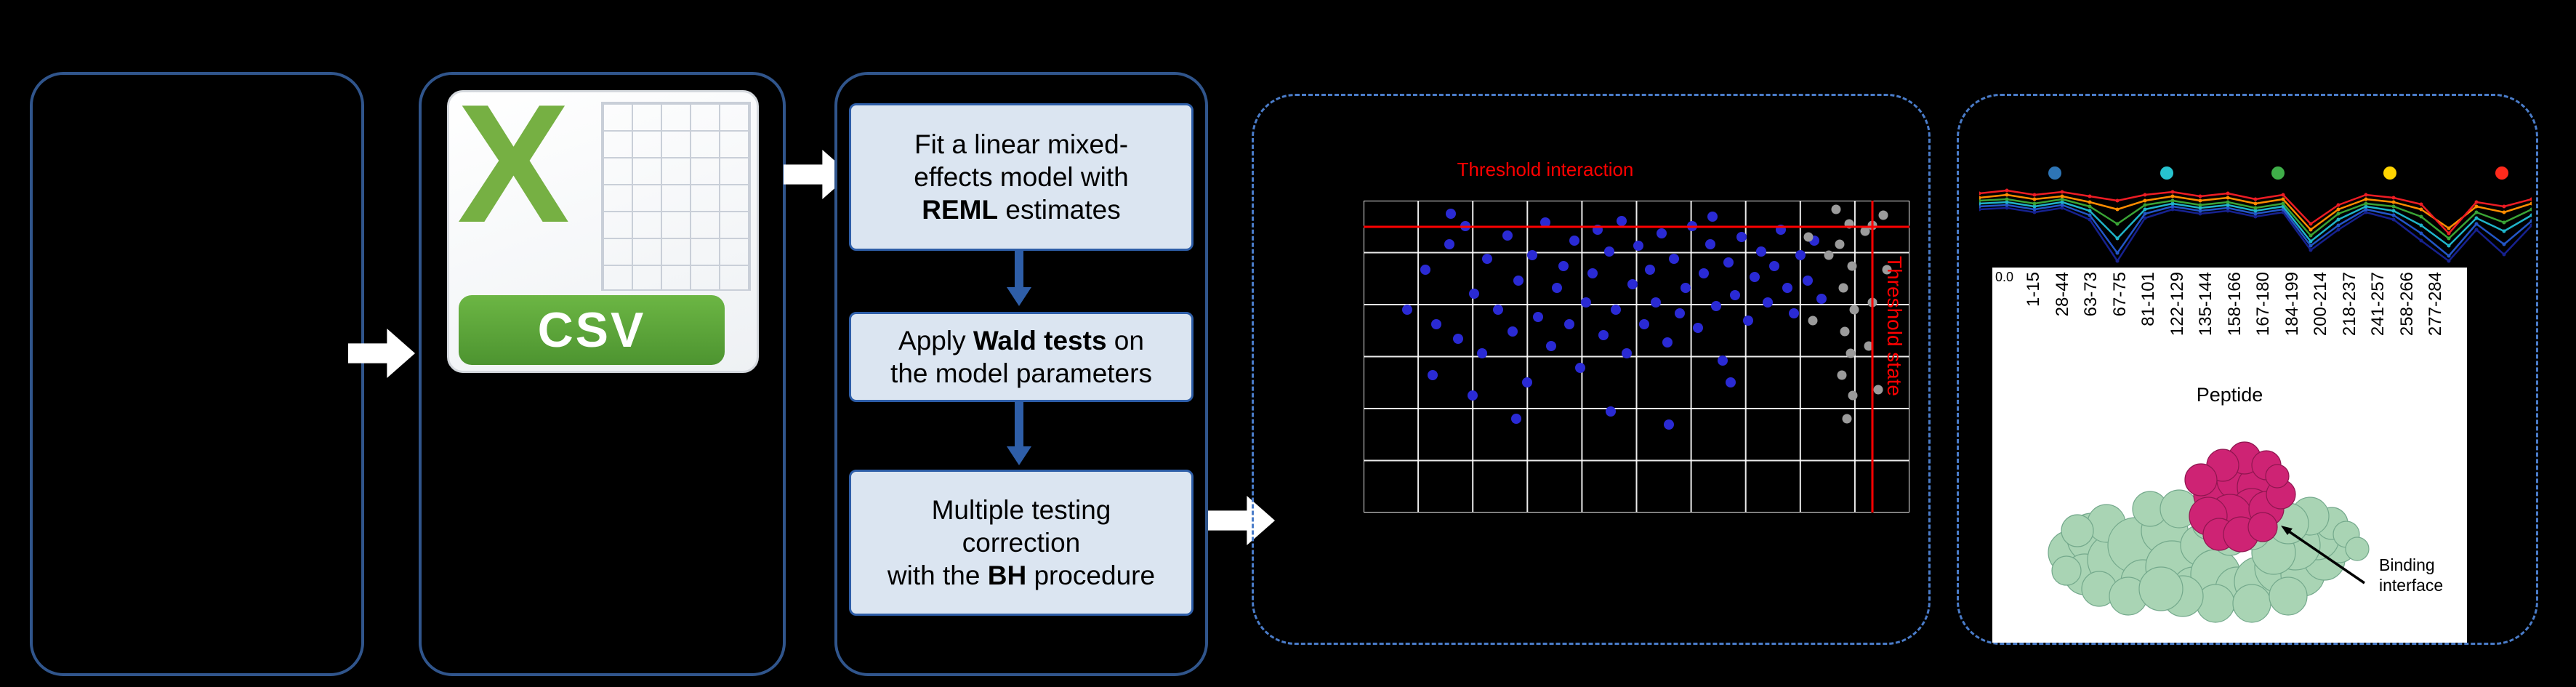 The height and width of the screenshot is (687, 2576). Describe the element at coordinates (1636, 357) in the screenshot. I see `volcano-scatter-plot` at that location.